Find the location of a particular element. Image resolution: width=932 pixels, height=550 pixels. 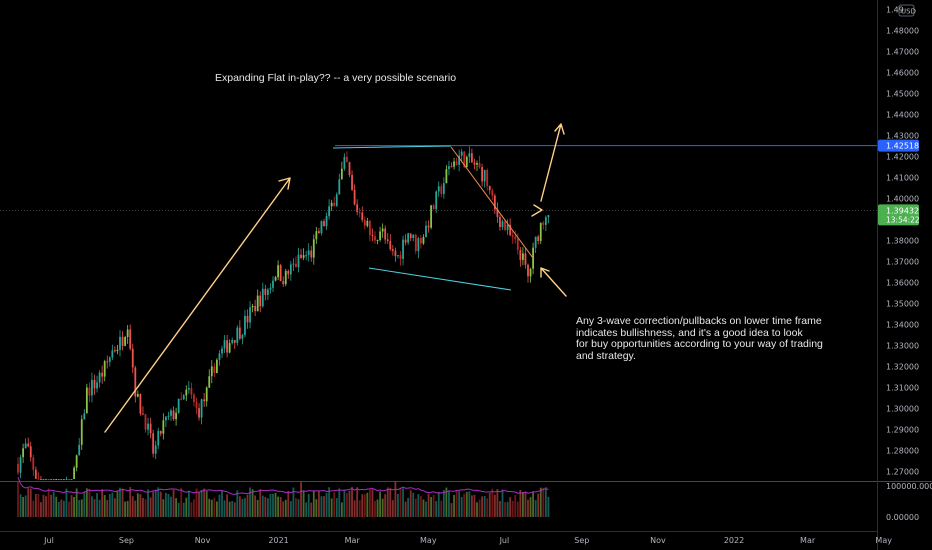

price-tick-label: 1.47000 is located at coordinates (902, 52).